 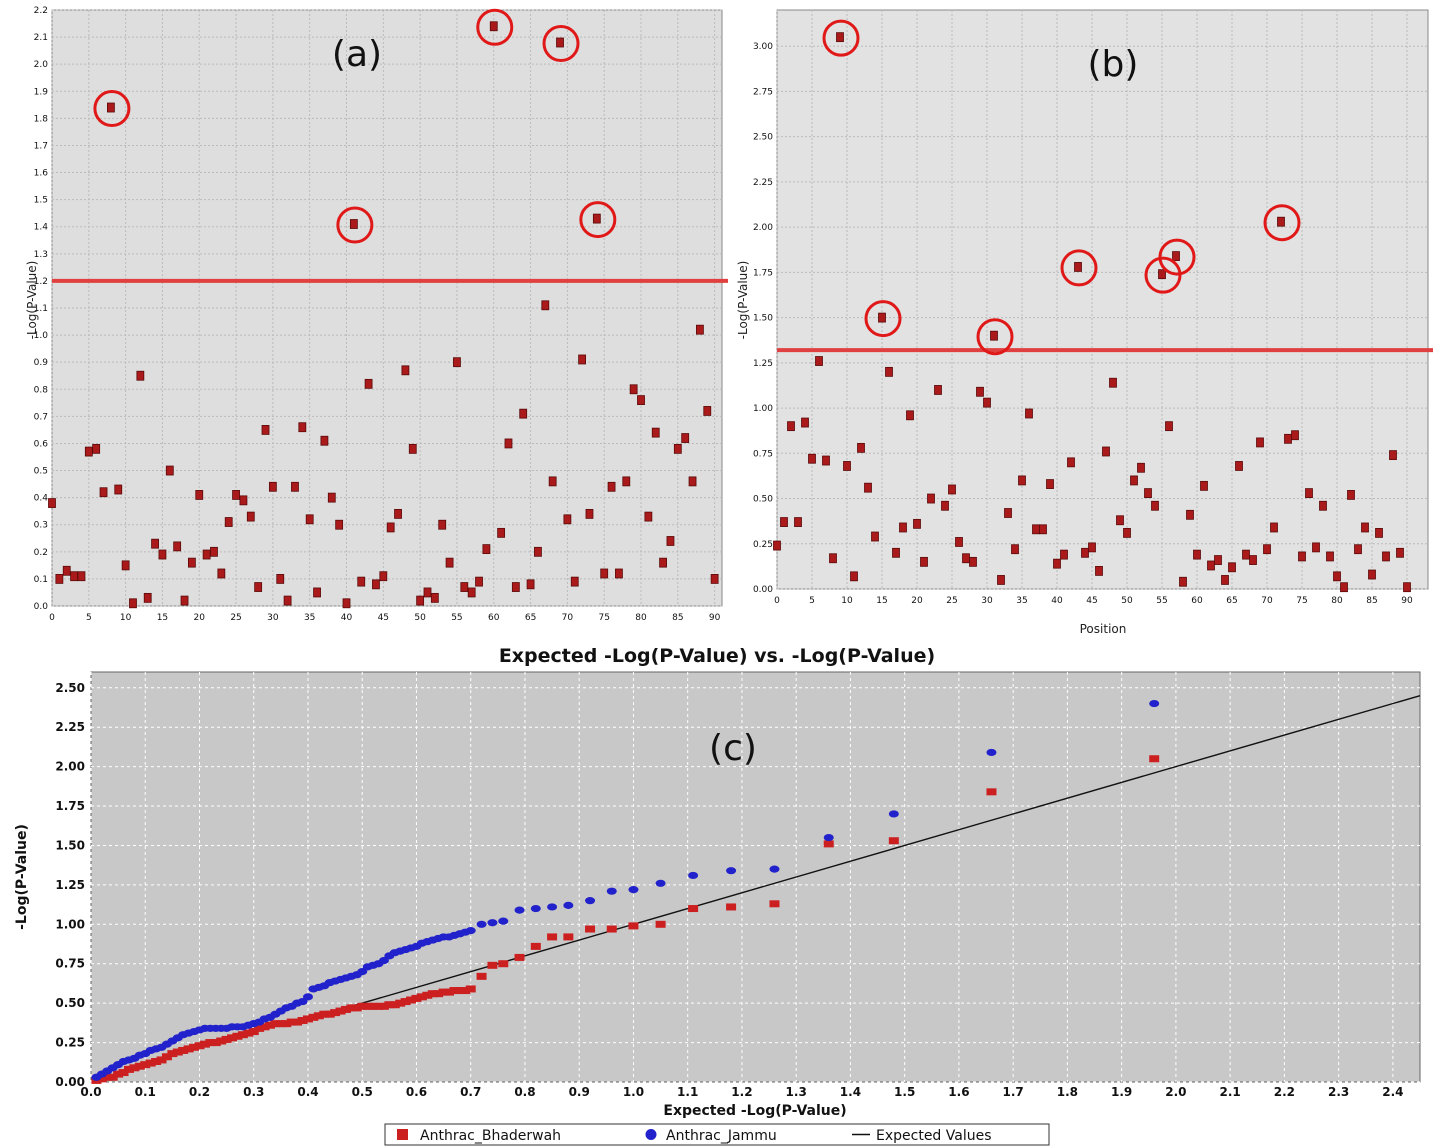 What do you see at coordinates (904, 1092) in the screenshot?
I see `x-tick-label: 1.5` at bounding box center [904, 1092].